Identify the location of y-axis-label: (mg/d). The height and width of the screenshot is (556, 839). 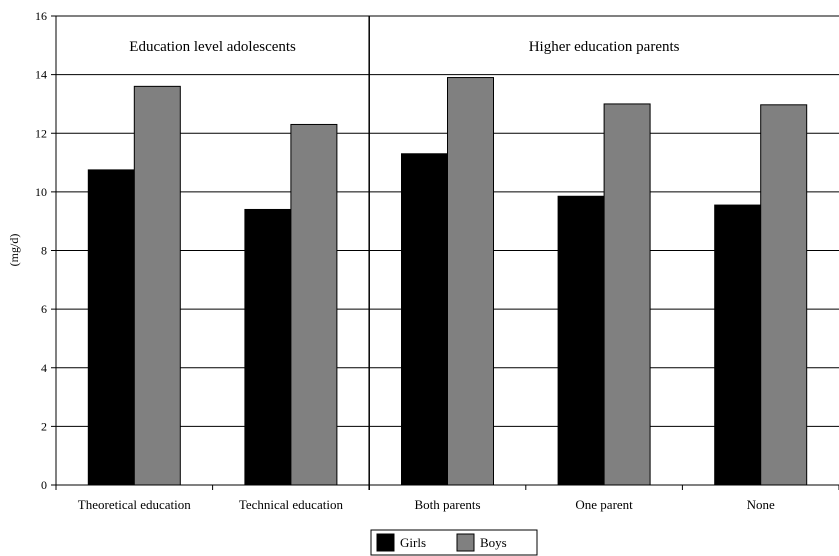
(14, 250).